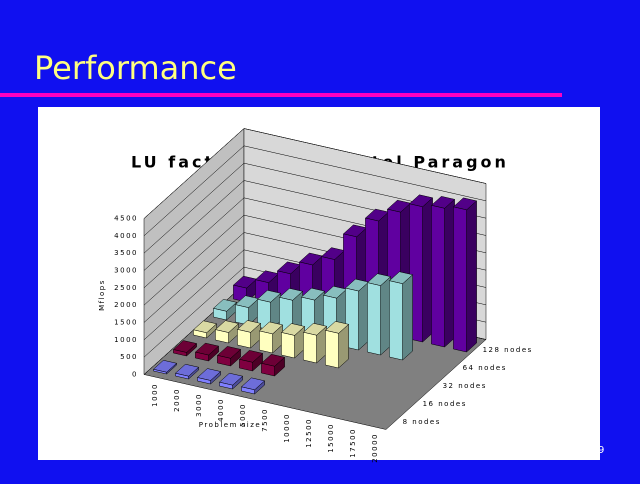  Describe the element at coordinates (331, 438) in the screenshot. I see `x-tick-label: 15000` at that location.